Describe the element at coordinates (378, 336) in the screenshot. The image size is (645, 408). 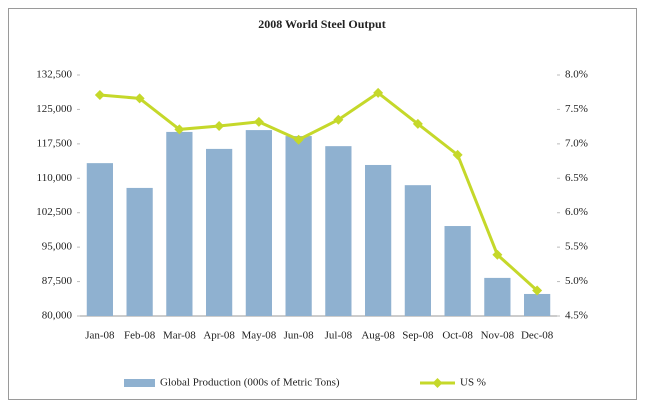
I see `x-tick-label: Aug-08` at that location.